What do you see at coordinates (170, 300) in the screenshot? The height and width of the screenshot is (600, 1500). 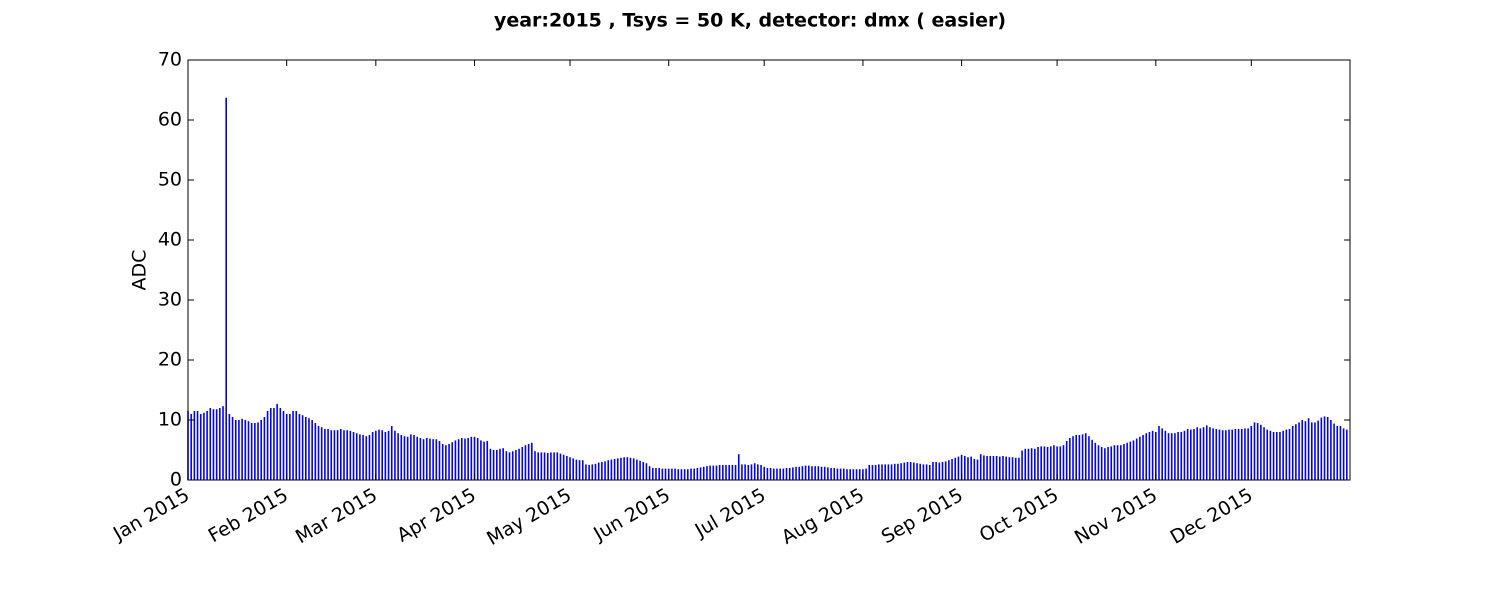 I see `y-tick-label: 30` at bounding box center [170, 300].